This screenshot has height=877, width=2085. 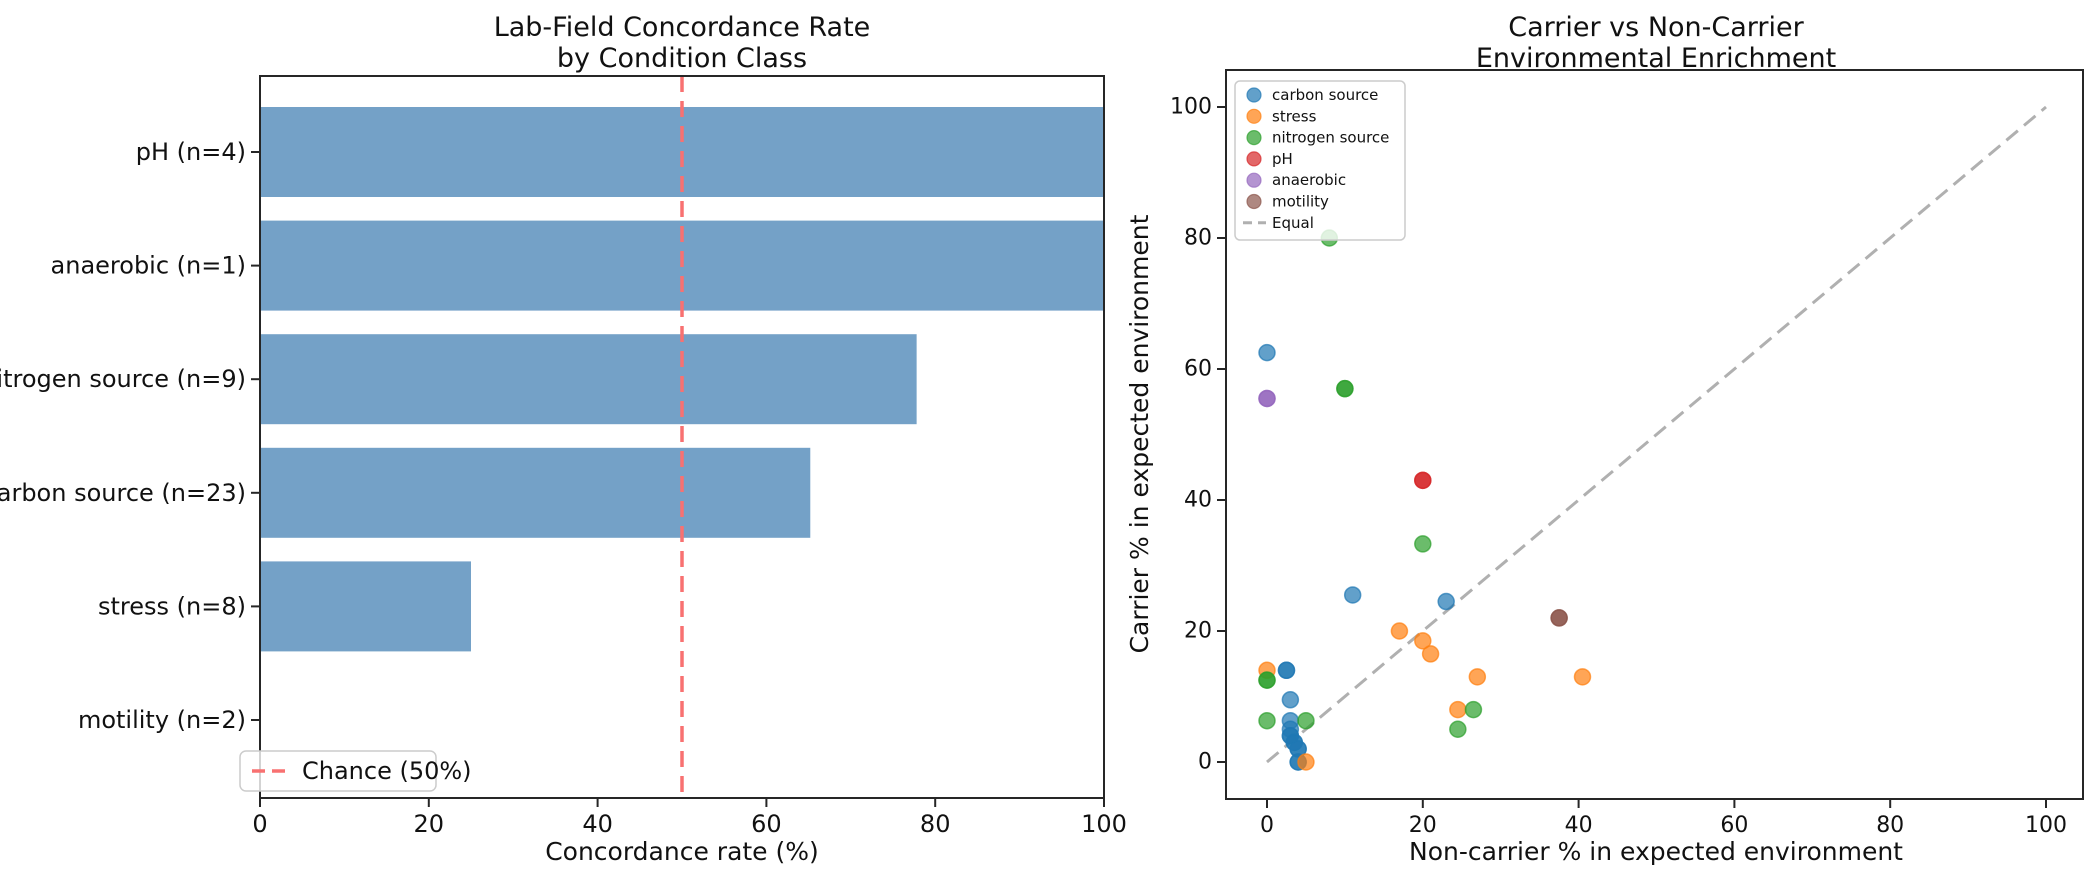 I want to click on y-tick-label: 100, so click(x=1191, y=107).